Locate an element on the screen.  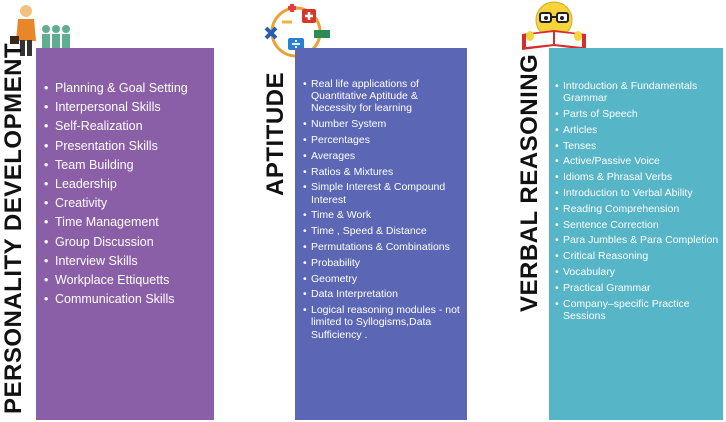
list-item: Probability is located at coordinates (382, 263).